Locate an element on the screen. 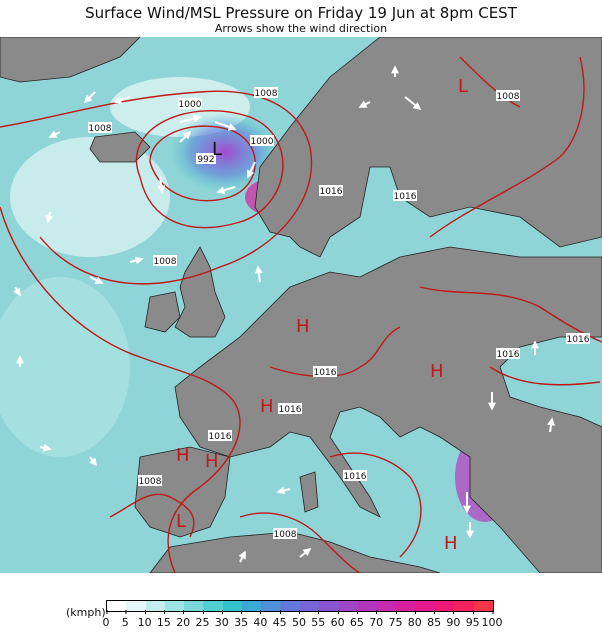  great-britain is located at coordinates (200, 292).